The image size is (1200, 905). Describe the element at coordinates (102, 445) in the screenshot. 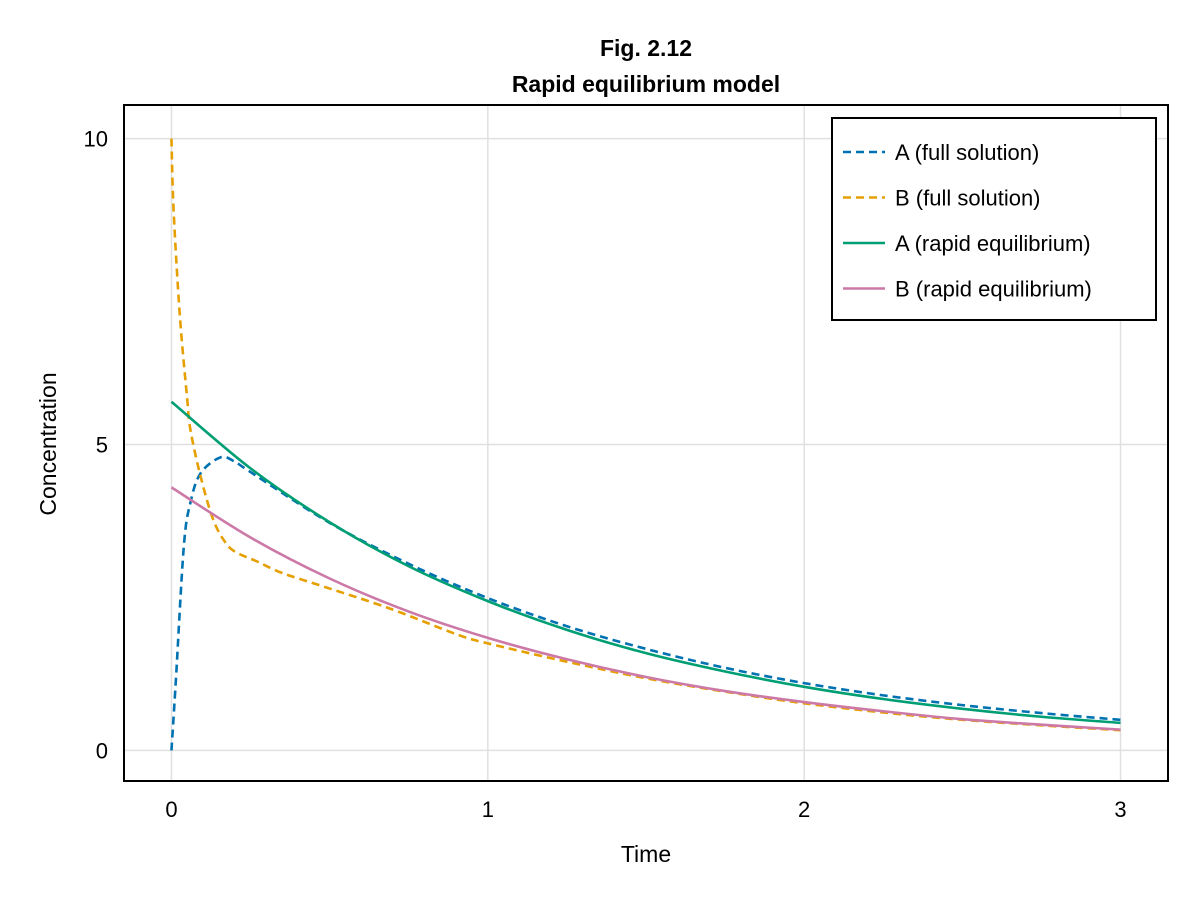

I see `y-tick-label: 5` at that location.